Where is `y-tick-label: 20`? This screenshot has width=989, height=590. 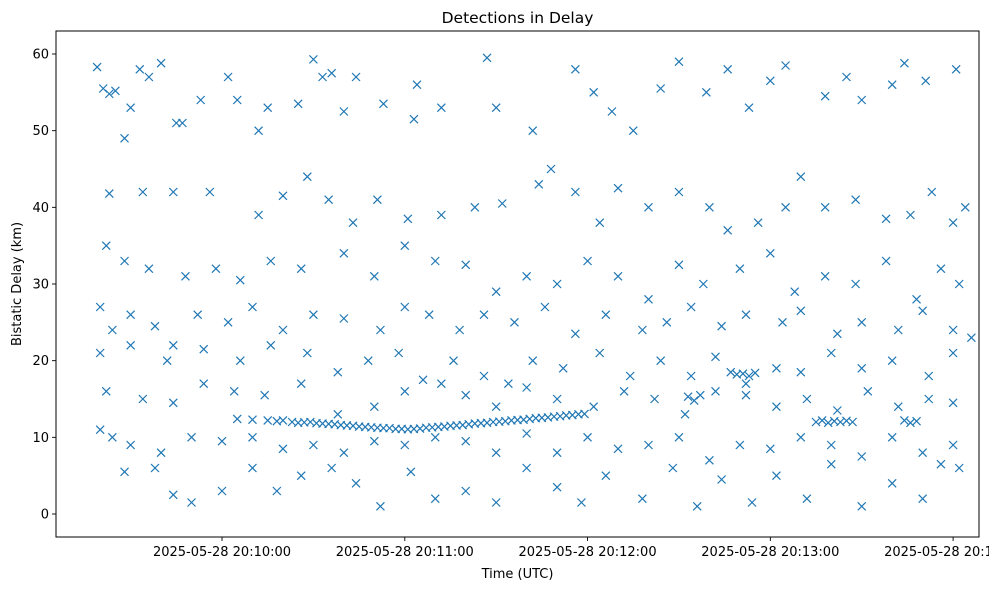
y-tick-label: 20 is located at coordinates (40, 361).